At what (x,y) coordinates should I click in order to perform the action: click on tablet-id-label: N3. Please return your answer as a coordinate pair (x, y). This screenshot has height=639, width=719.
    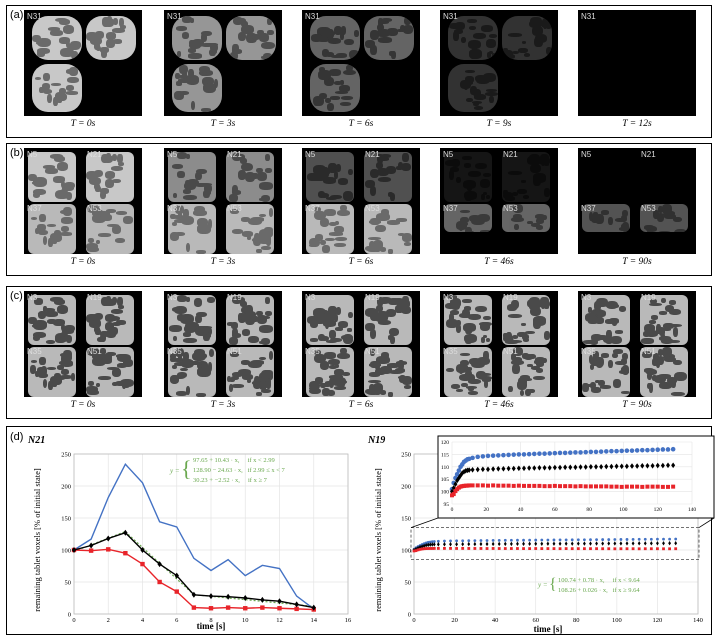
    Looking at the image, I should click on (172, 297).